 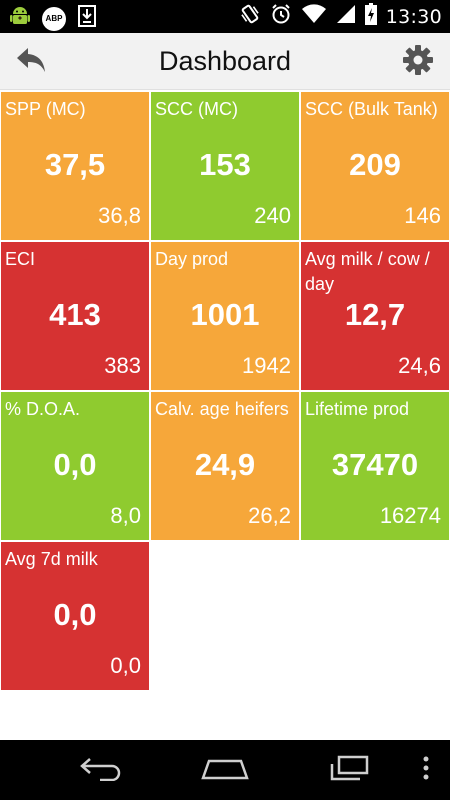 I want to click on tile-calv-age-heifers: Calv. age heifers 24,9 26,2, so click(x=225, y=466).